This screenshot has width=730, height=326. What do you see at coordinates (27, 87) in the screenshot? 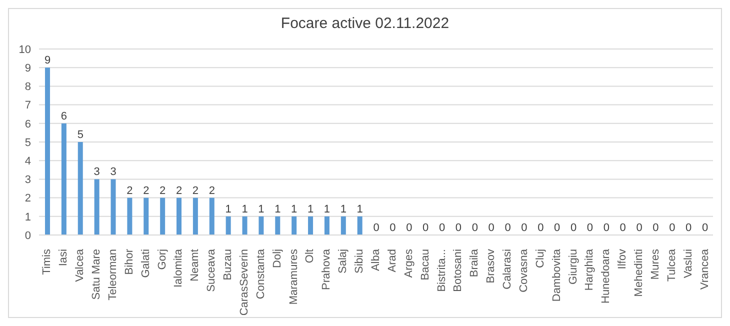
I see `y-tick-label: 8` at bounding box center [27, 87].